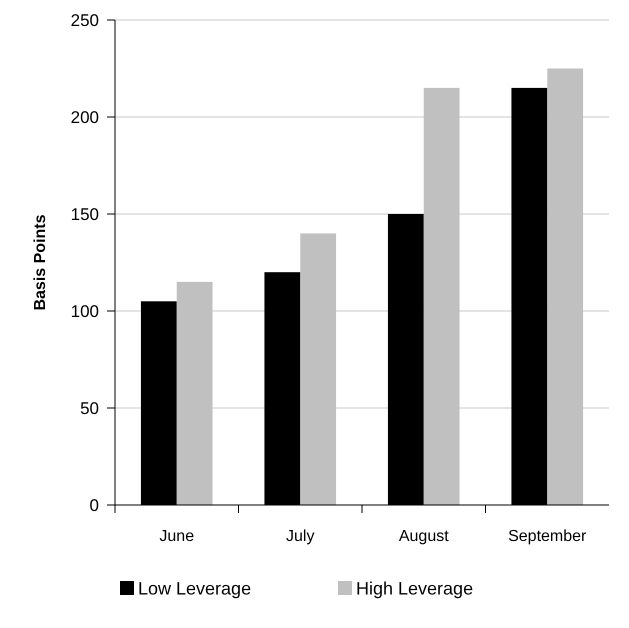 The height and width of the screenshot is (628, 629). I want to click on y-tick-label: 0, so click(94, 505).